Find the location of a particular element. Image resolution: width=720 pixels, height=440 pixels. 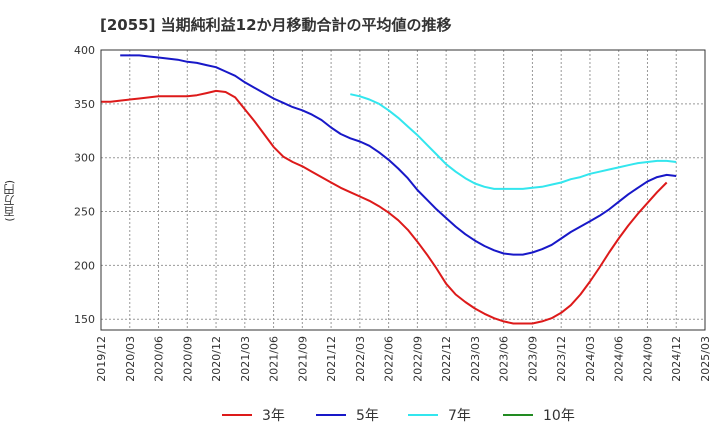

legend-label: 5年 is located at coordinates (367, 416).